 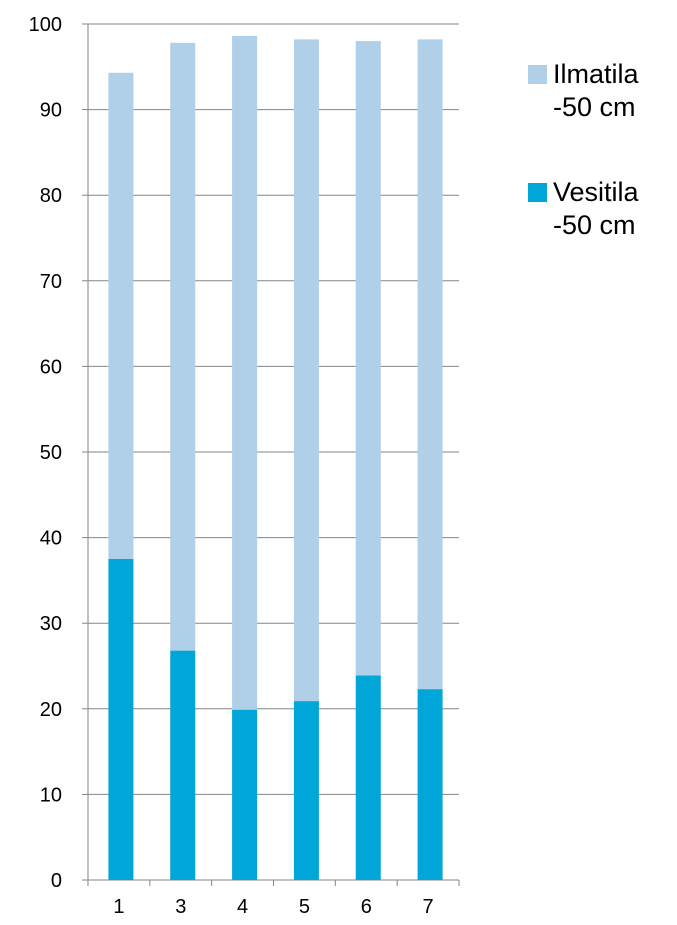 What do you see at coordinates (51, 624) in the screenshot?
I see `y-tick-label: 30` at bounding box center [51, 624].